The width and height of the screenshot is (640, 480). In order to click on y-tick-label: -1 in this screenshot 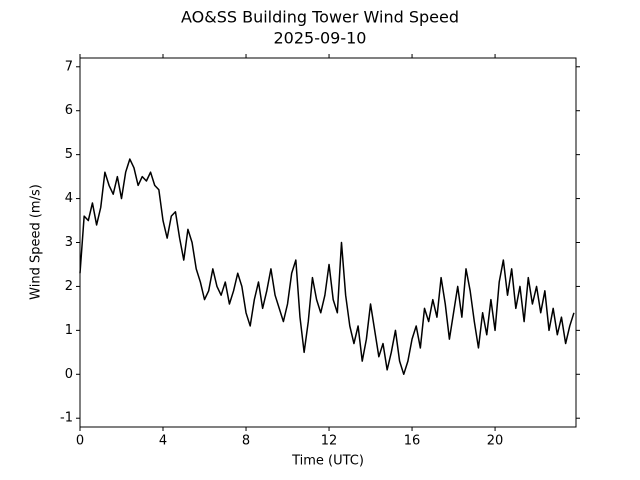, I will do `click(66, 418)`.